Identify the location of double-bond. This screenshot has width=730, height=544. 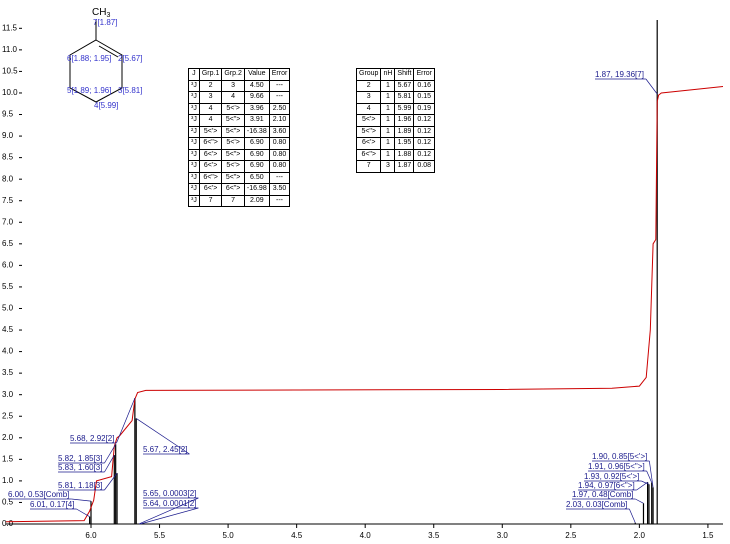
(108, 51).